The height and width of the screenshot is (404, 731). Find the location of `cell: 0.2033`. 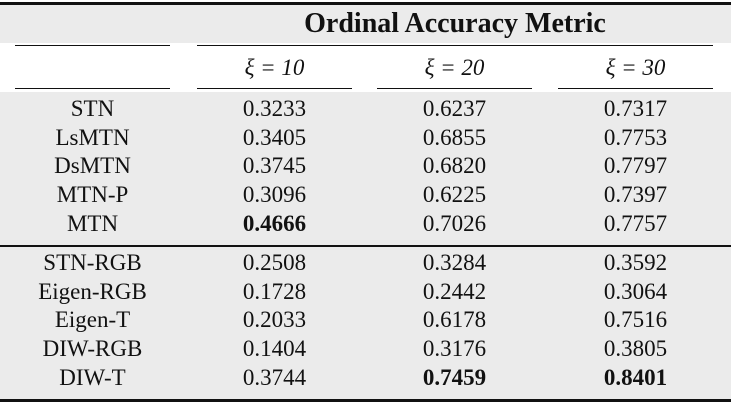

cell: 0.2033 is located at coordinates (274, 320).